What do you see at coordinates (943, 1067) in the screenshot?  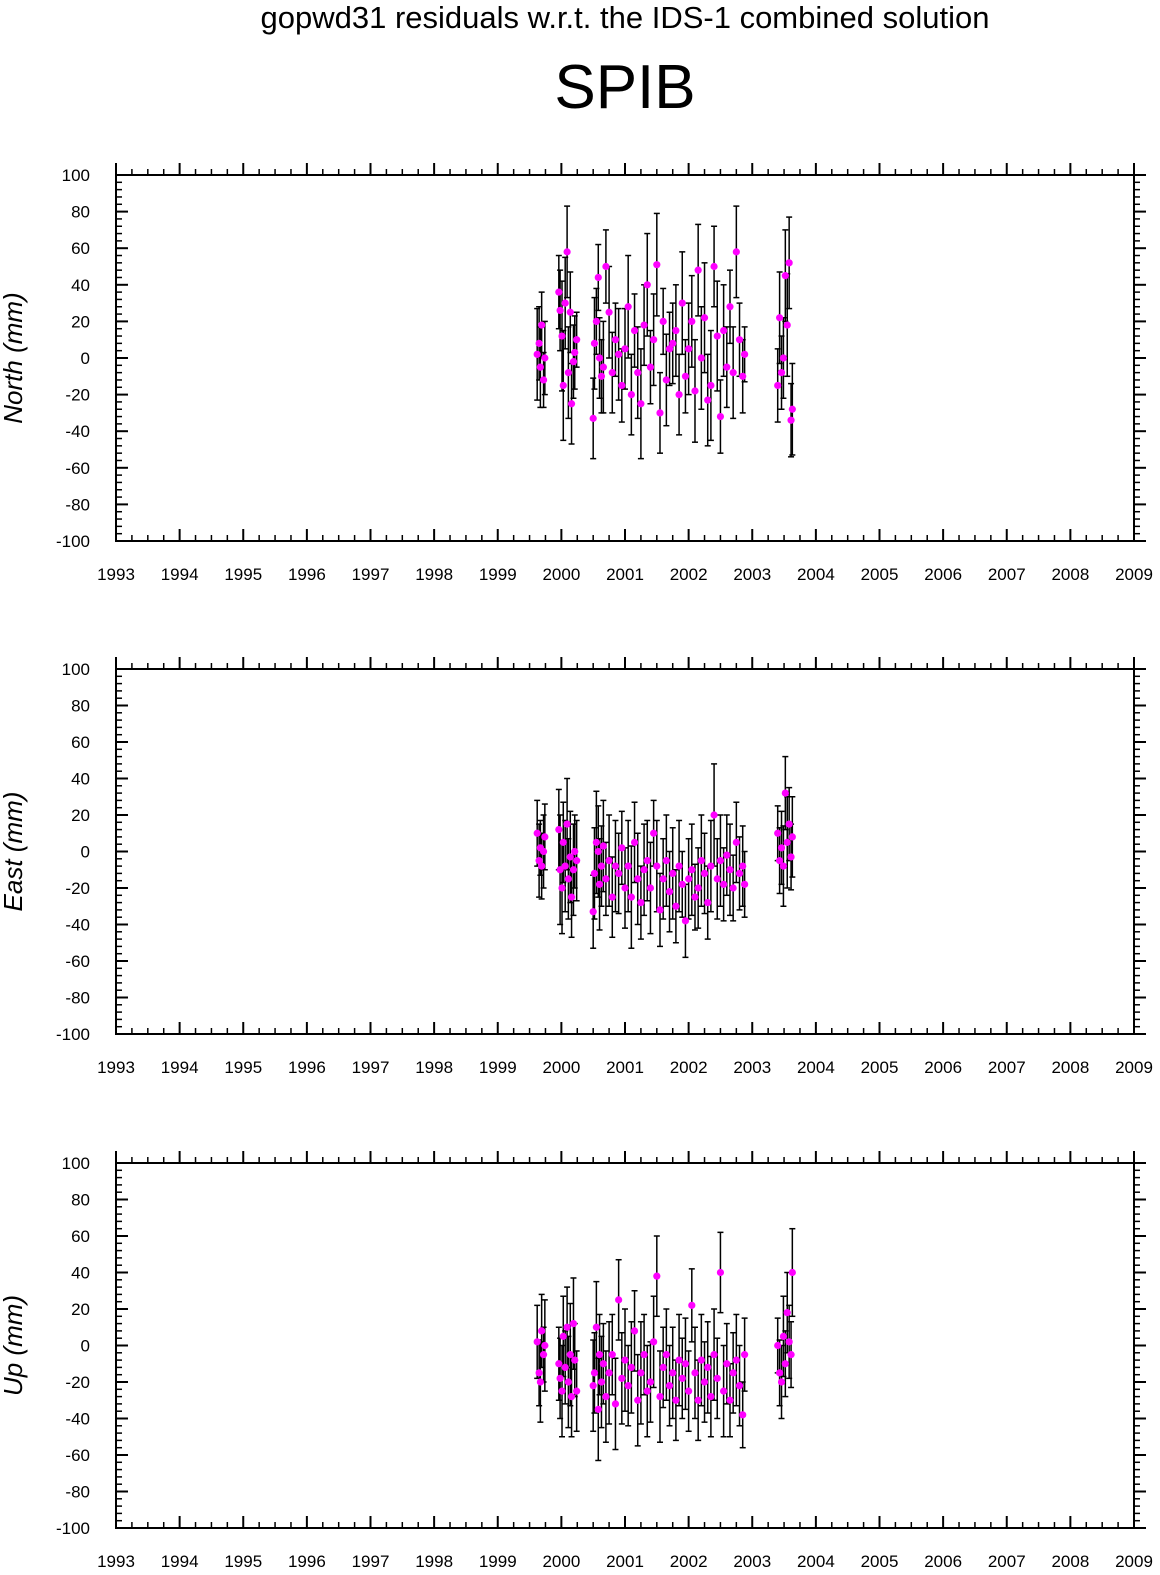 I see `east-x-tick-label: 2006` at bounding box center [943, 1067].